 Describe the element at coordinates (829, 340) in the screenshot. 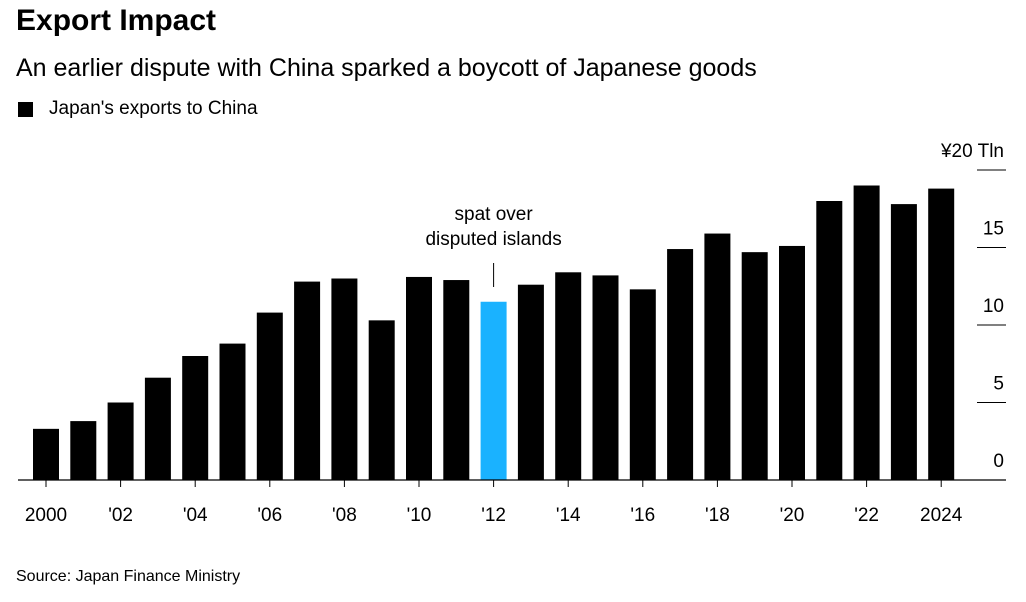

I see `bar-2021` at that location.